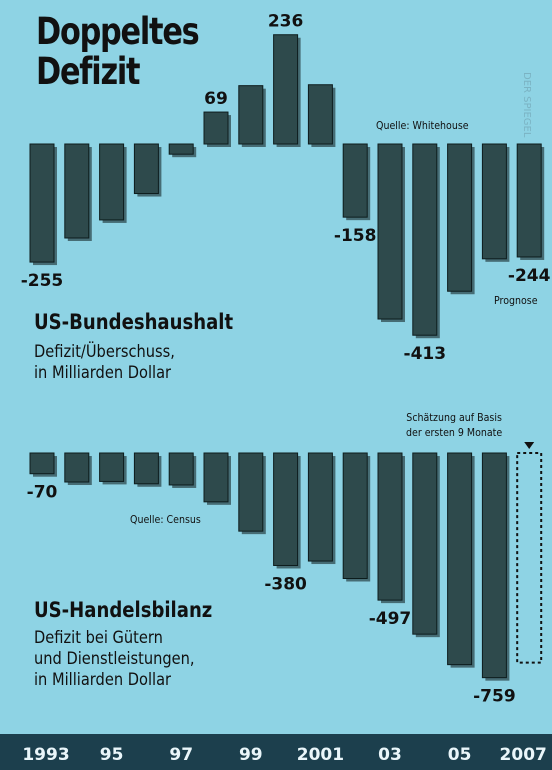 This screenshot has width=552, height=770. Describe the element at coordinates (286, 22) in the screenshot. I see `budget-data-label: 236` at that location.